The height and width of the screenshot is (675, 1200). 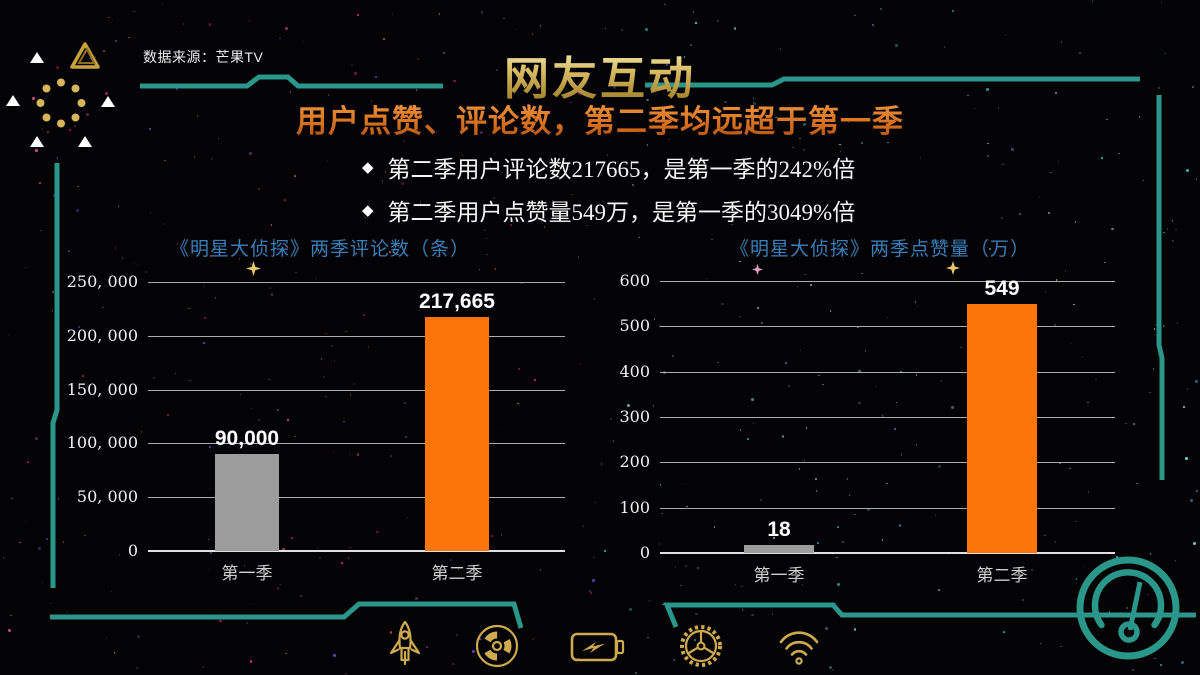 What do you see at coordinates (621, 169) in the screenshot?
I see `bullet-text: 第二季用户评论数217665，是第一季的242%倍` at bounding box center [621, 169].